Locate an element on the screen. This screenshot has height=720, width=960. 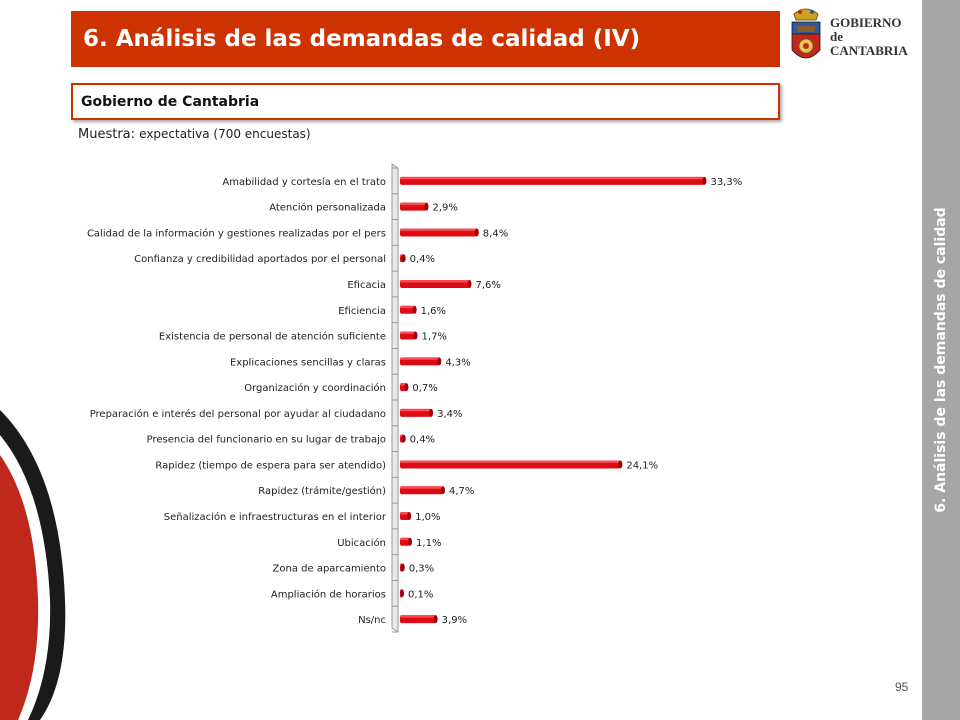
logo-line-1: GOBIERNO is located at coordinates (866, 22).